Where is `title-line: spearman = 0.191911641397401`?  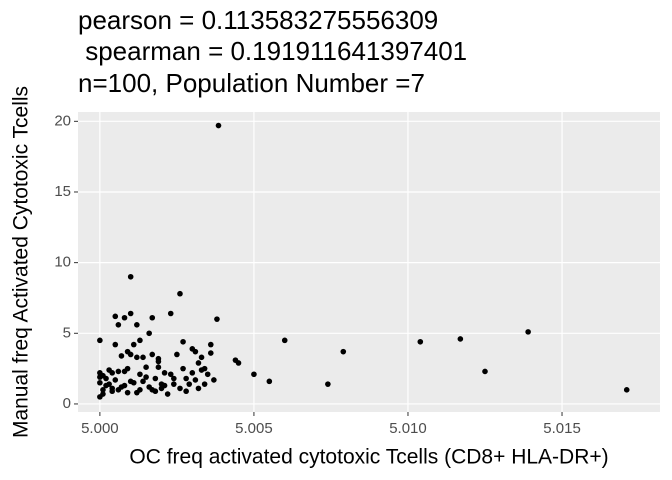
title-line: spearman = 0.191911641397401 is located at coordinates (272, 51).